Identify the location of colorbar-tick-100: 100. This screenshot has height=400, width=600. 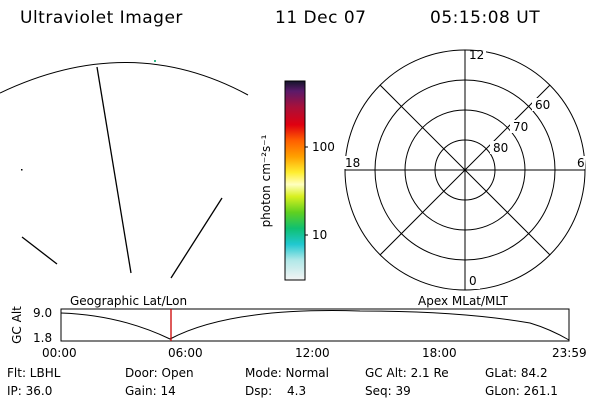
(323, 147).